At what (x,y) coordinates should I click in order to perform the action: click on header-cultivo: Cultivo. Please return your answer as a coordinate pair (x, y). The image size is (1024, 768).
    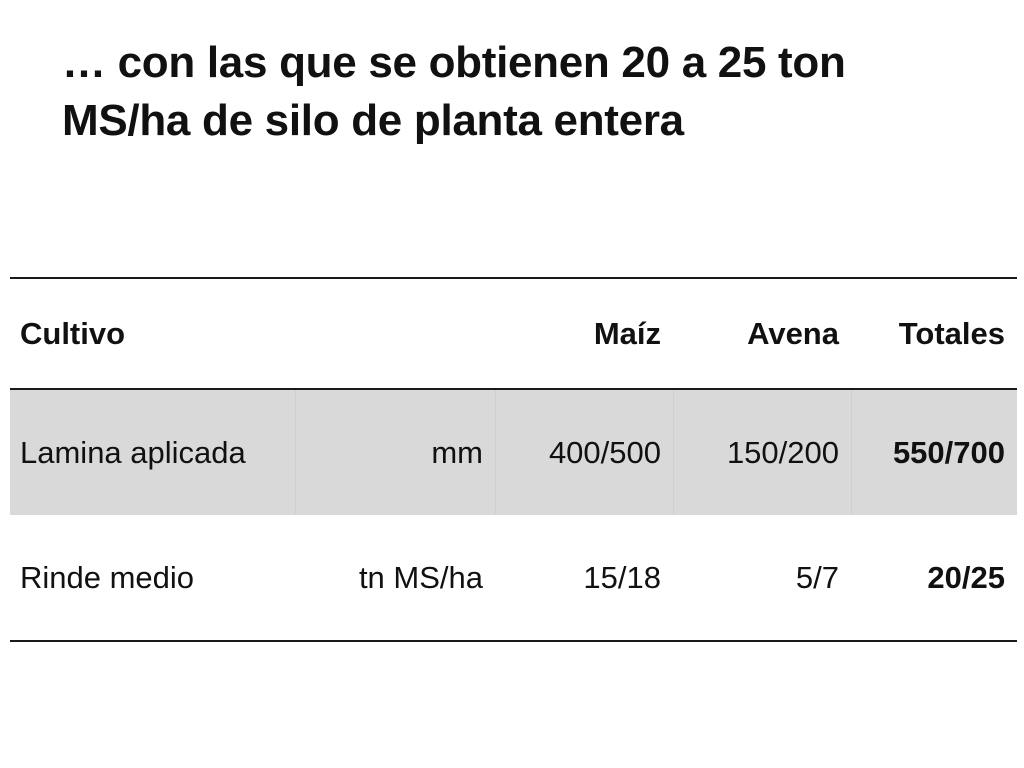
    Looking at the image, I should click on (152, 333).